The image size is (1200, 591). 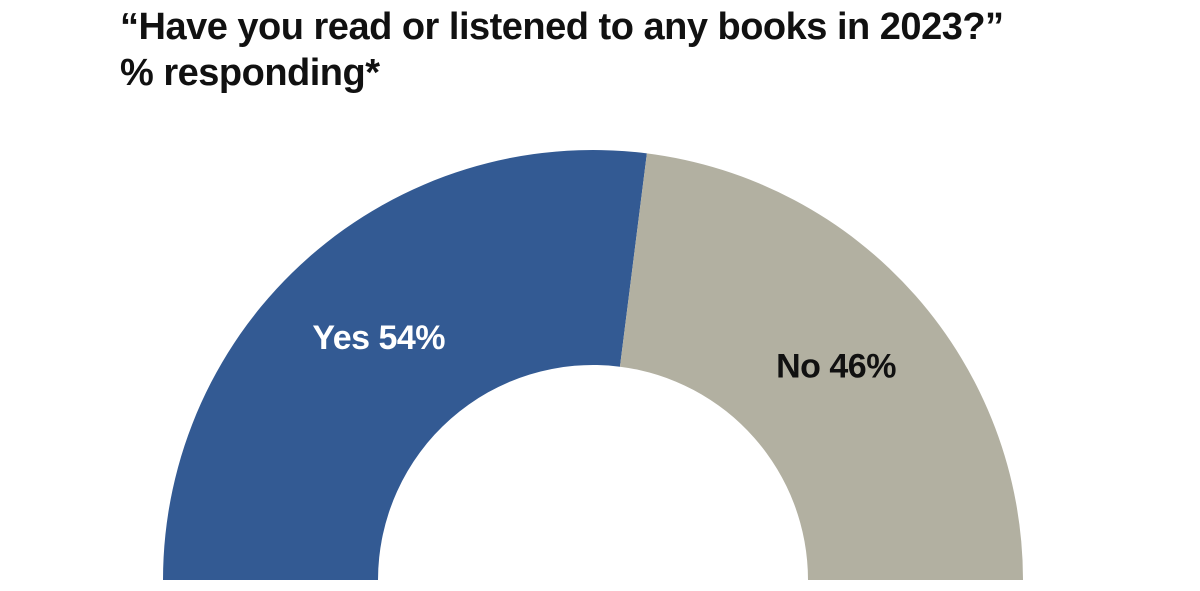 What do you see at coordinates (836, 367) in the screenshot?
I see `slice-label-no: No 46%` at bounding box center [836, 367].